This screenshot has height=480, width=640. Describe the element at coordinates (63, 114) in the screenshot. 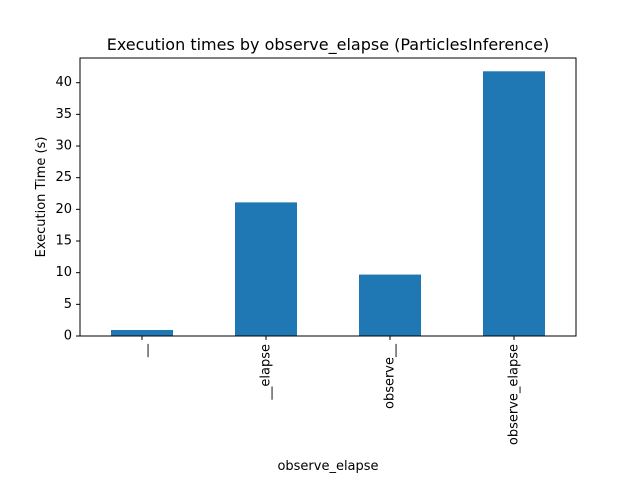

I see `y-tick-label: 35` at that location.